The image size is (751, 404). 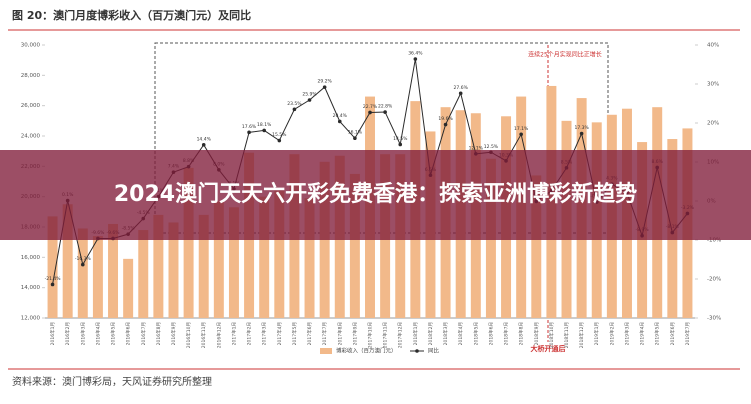 What do you see at coordinates (128, 333) in the screenshot?
I see `x-tick-label: 2016年6月` at bounding box center [128, 333].